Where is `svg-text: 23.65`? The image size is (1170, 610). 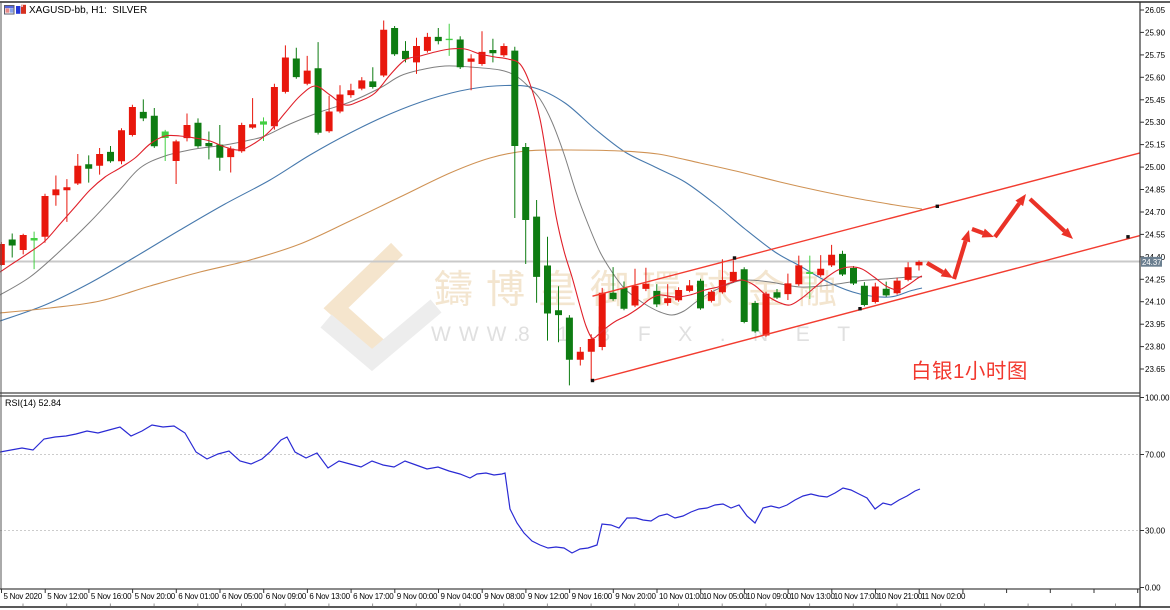
svg-text: 23.65 is located at coordinates (1155, 369).